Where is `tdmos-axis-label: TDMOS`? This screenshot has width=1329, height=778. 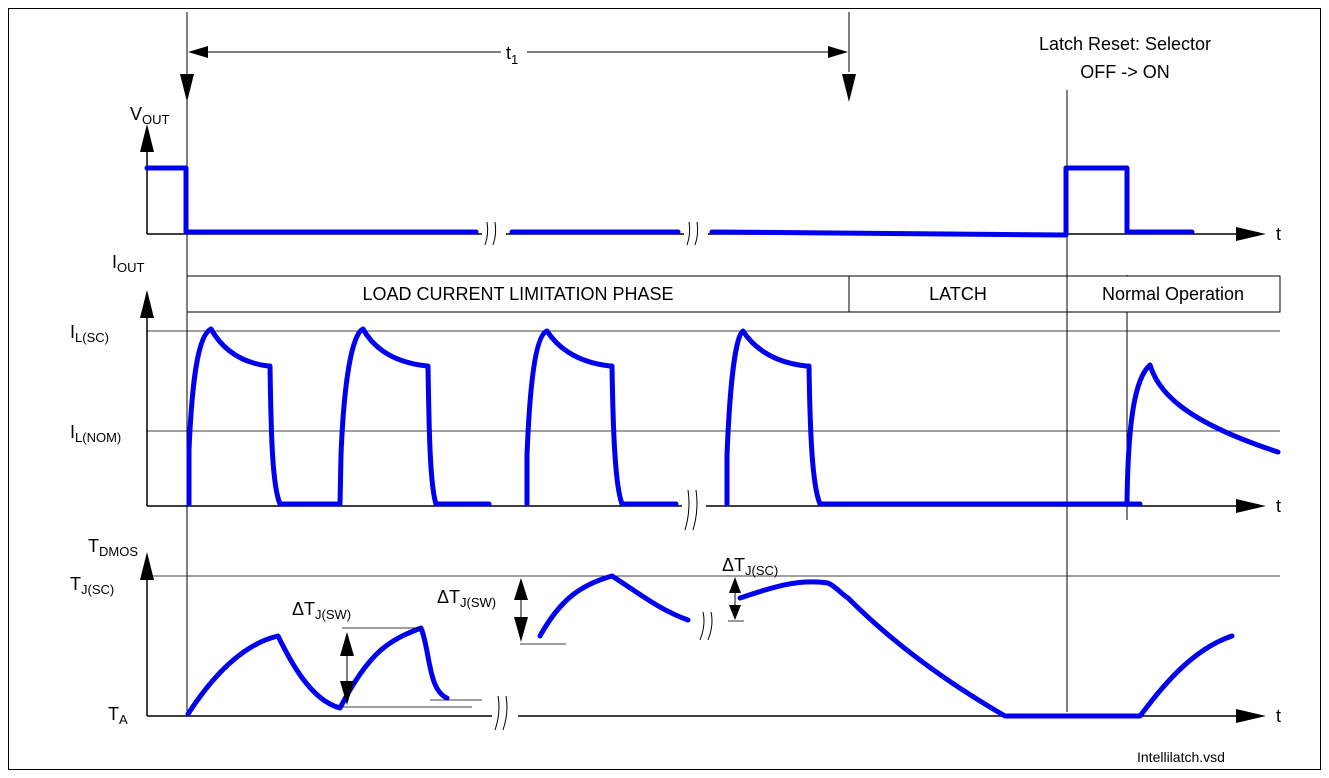 tdmos-axis-label: TDMOS is located at coordinates (113, 547).